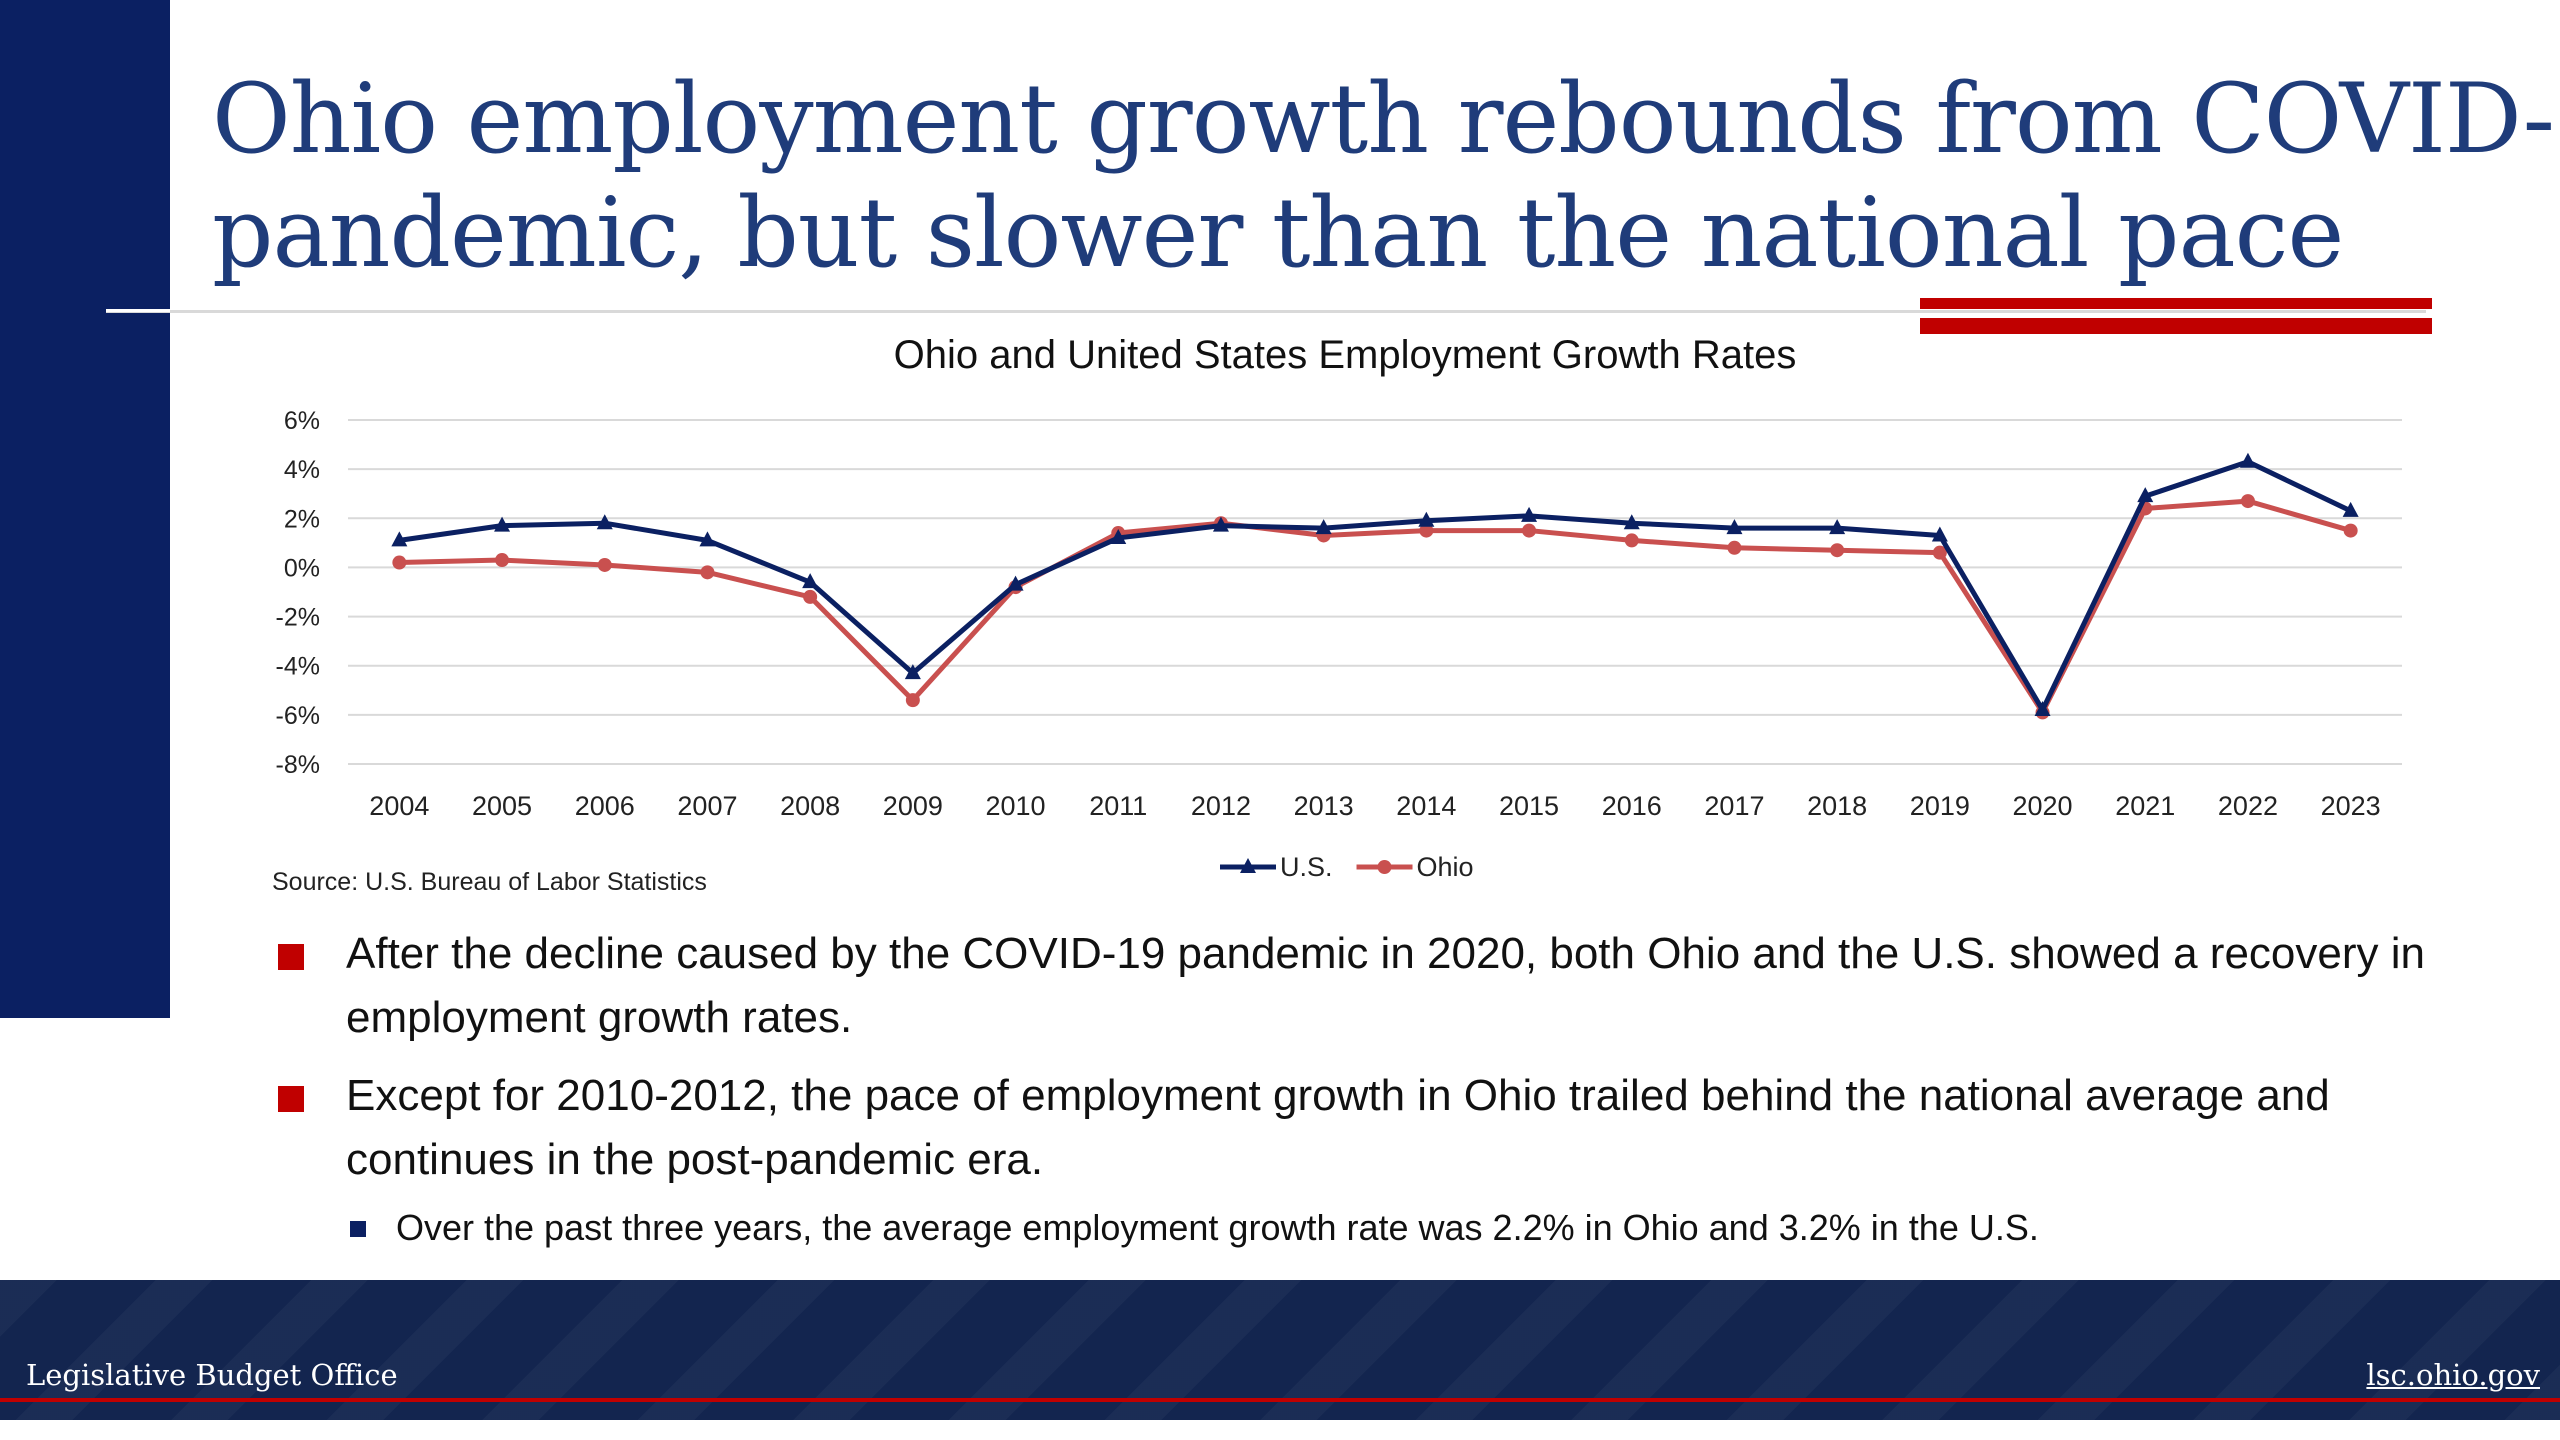 The width and height of the screenshot is (2560, 1440). What do you see at coordinates (489, 882) in the screenshot?
I see `chart-source-note: Source: U.S. Bureau of Labor Statistics` at bounding box center [489, 882].